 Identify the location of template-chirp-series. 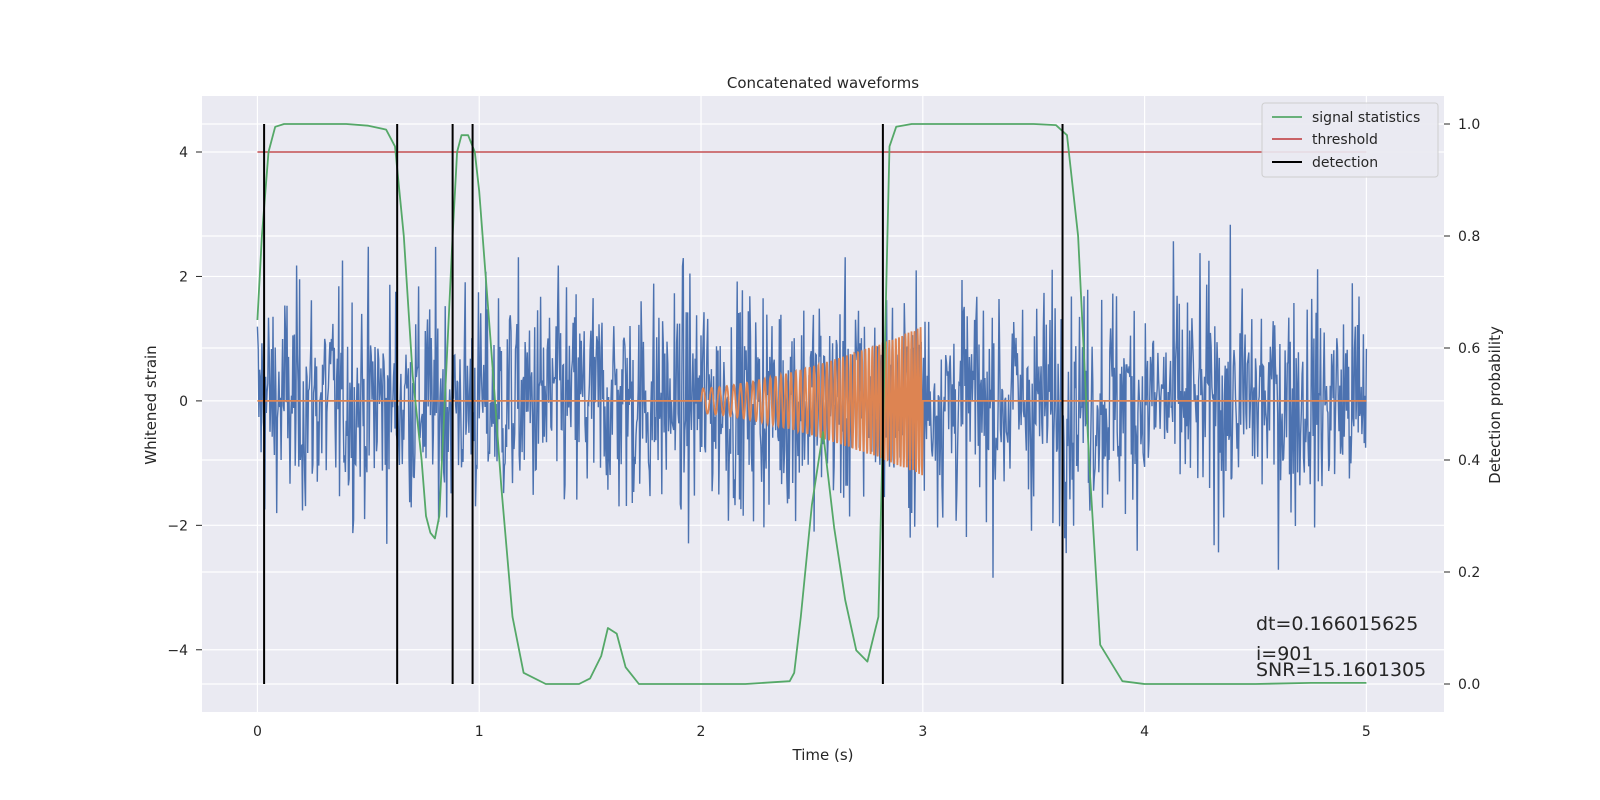
(812, 401).